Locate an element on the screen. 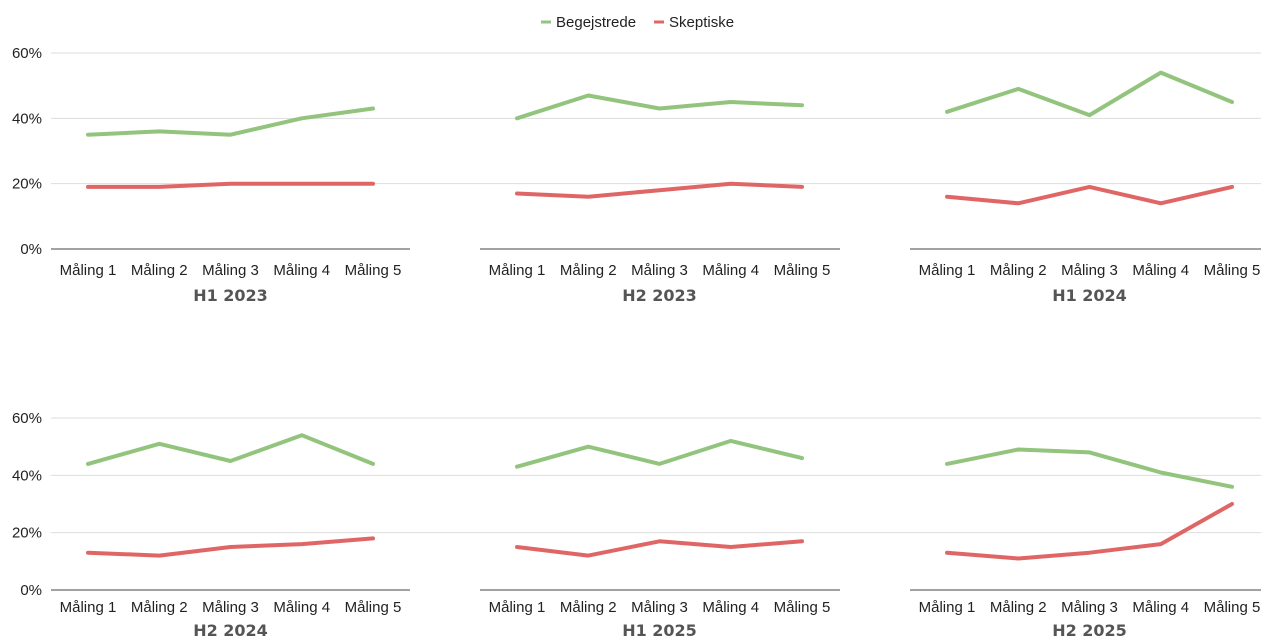  panel-title: H2 2024 is located at coordinates (230, 630).